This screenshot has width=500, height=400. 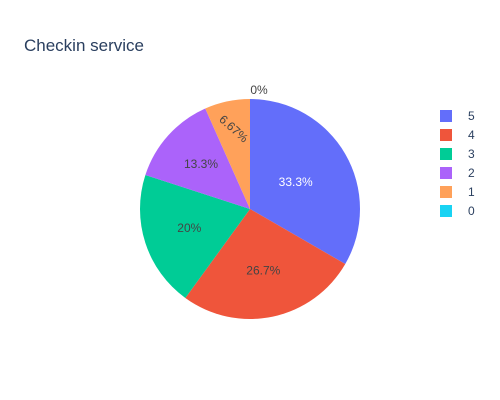 I want to click on chart-title: Checkin service, so click(x=84, y=45).